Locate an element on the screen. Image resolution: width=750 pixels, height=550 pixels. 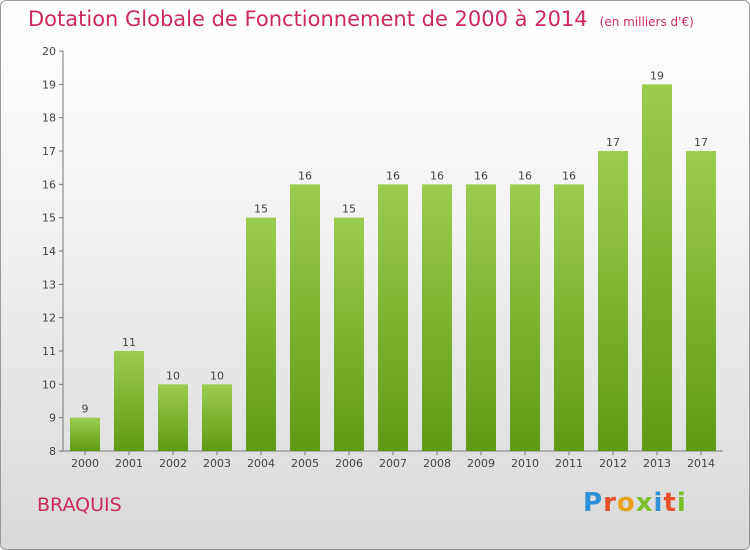
x-tick-label: 2000 is located at coordinates (85, 463).